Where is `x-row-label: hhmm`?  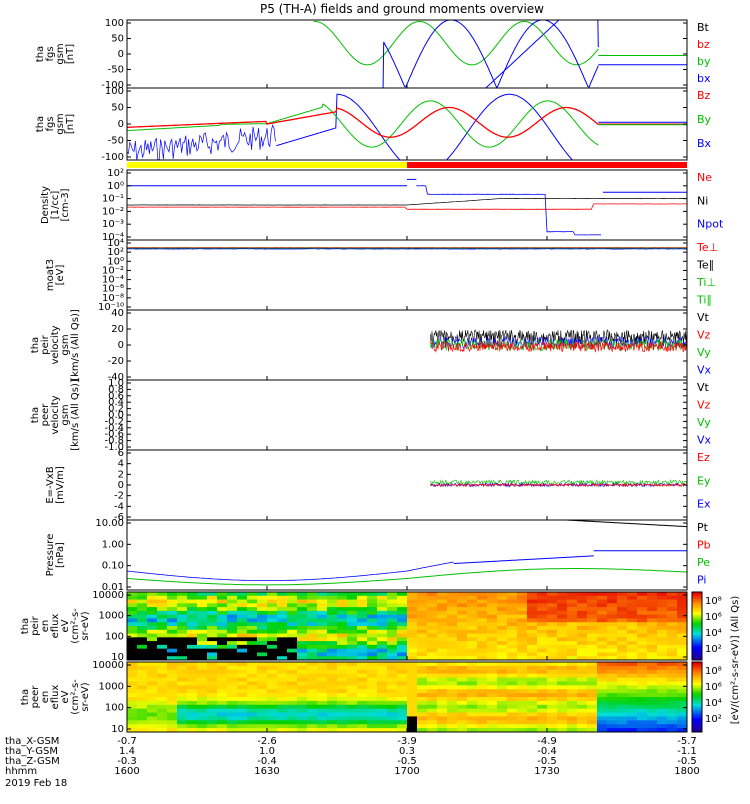 x-row-label: hhmm is located at coordinates (21, 771).